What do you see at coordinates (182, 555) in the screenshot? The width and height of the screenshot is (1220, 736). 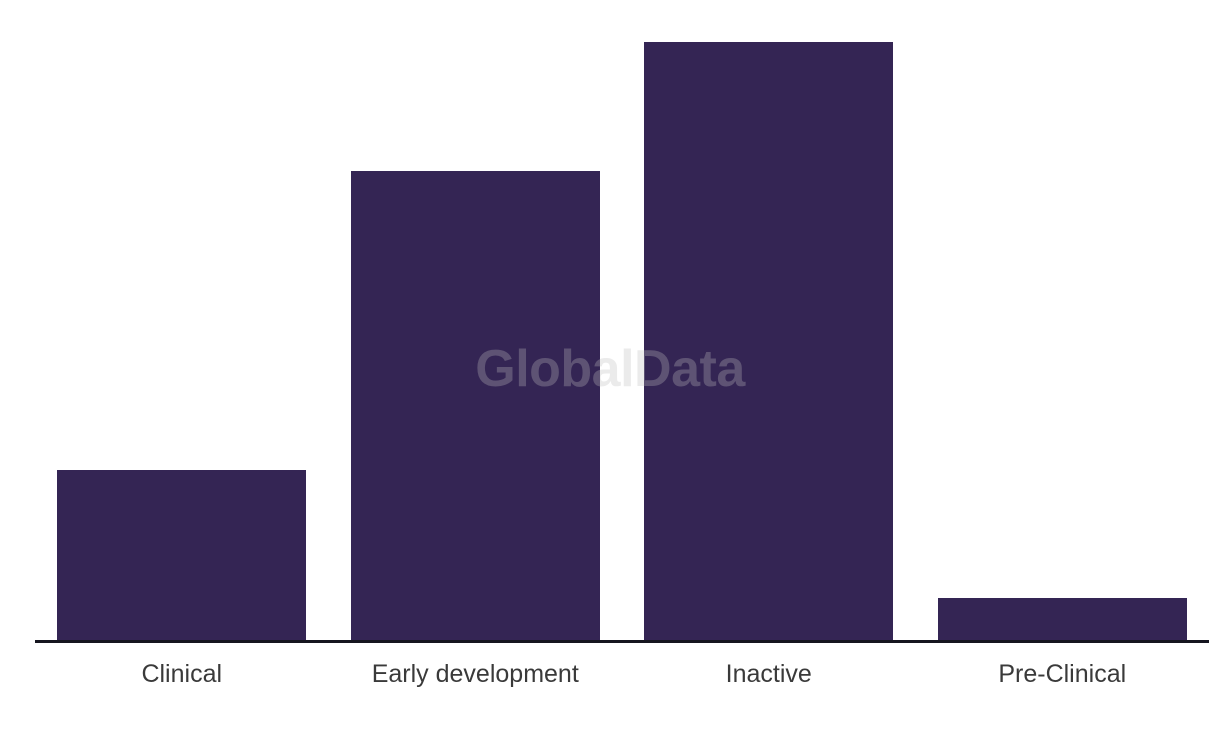 I see `bar-clinical` at bounding box center [182, 555].